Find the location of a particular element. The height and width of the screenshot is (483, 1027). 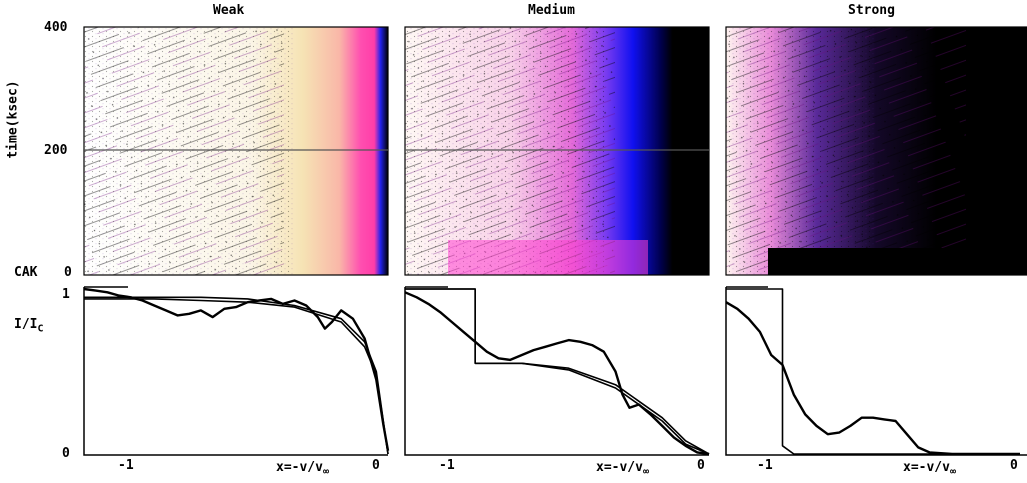

xlabel-p2: x=-v/v∞ is located at coordinates (622, 469).